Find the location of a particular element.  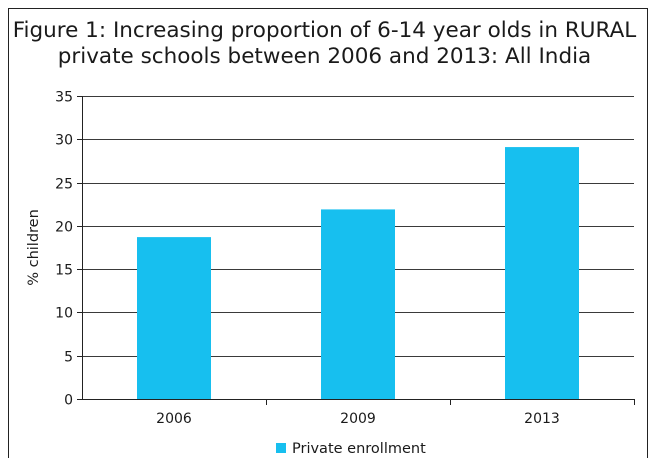

y-tick-label: 15 is located at coordinates (64, 271).